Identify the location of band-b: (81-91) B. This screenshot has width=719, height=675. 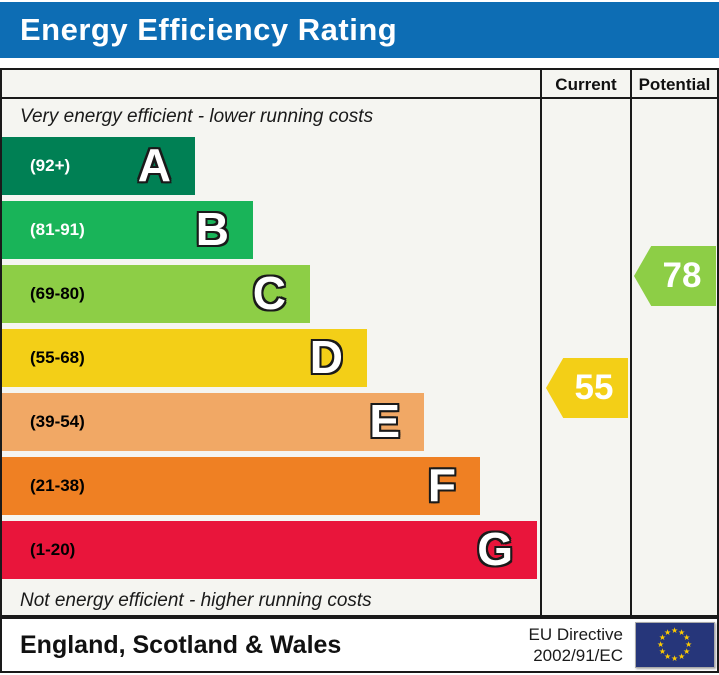
(127, 230).